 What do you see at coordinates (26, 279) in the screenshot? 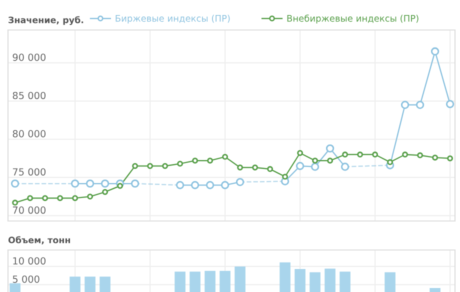
I see `y-tick-label: 5 000` at bounding box center [26, 279].